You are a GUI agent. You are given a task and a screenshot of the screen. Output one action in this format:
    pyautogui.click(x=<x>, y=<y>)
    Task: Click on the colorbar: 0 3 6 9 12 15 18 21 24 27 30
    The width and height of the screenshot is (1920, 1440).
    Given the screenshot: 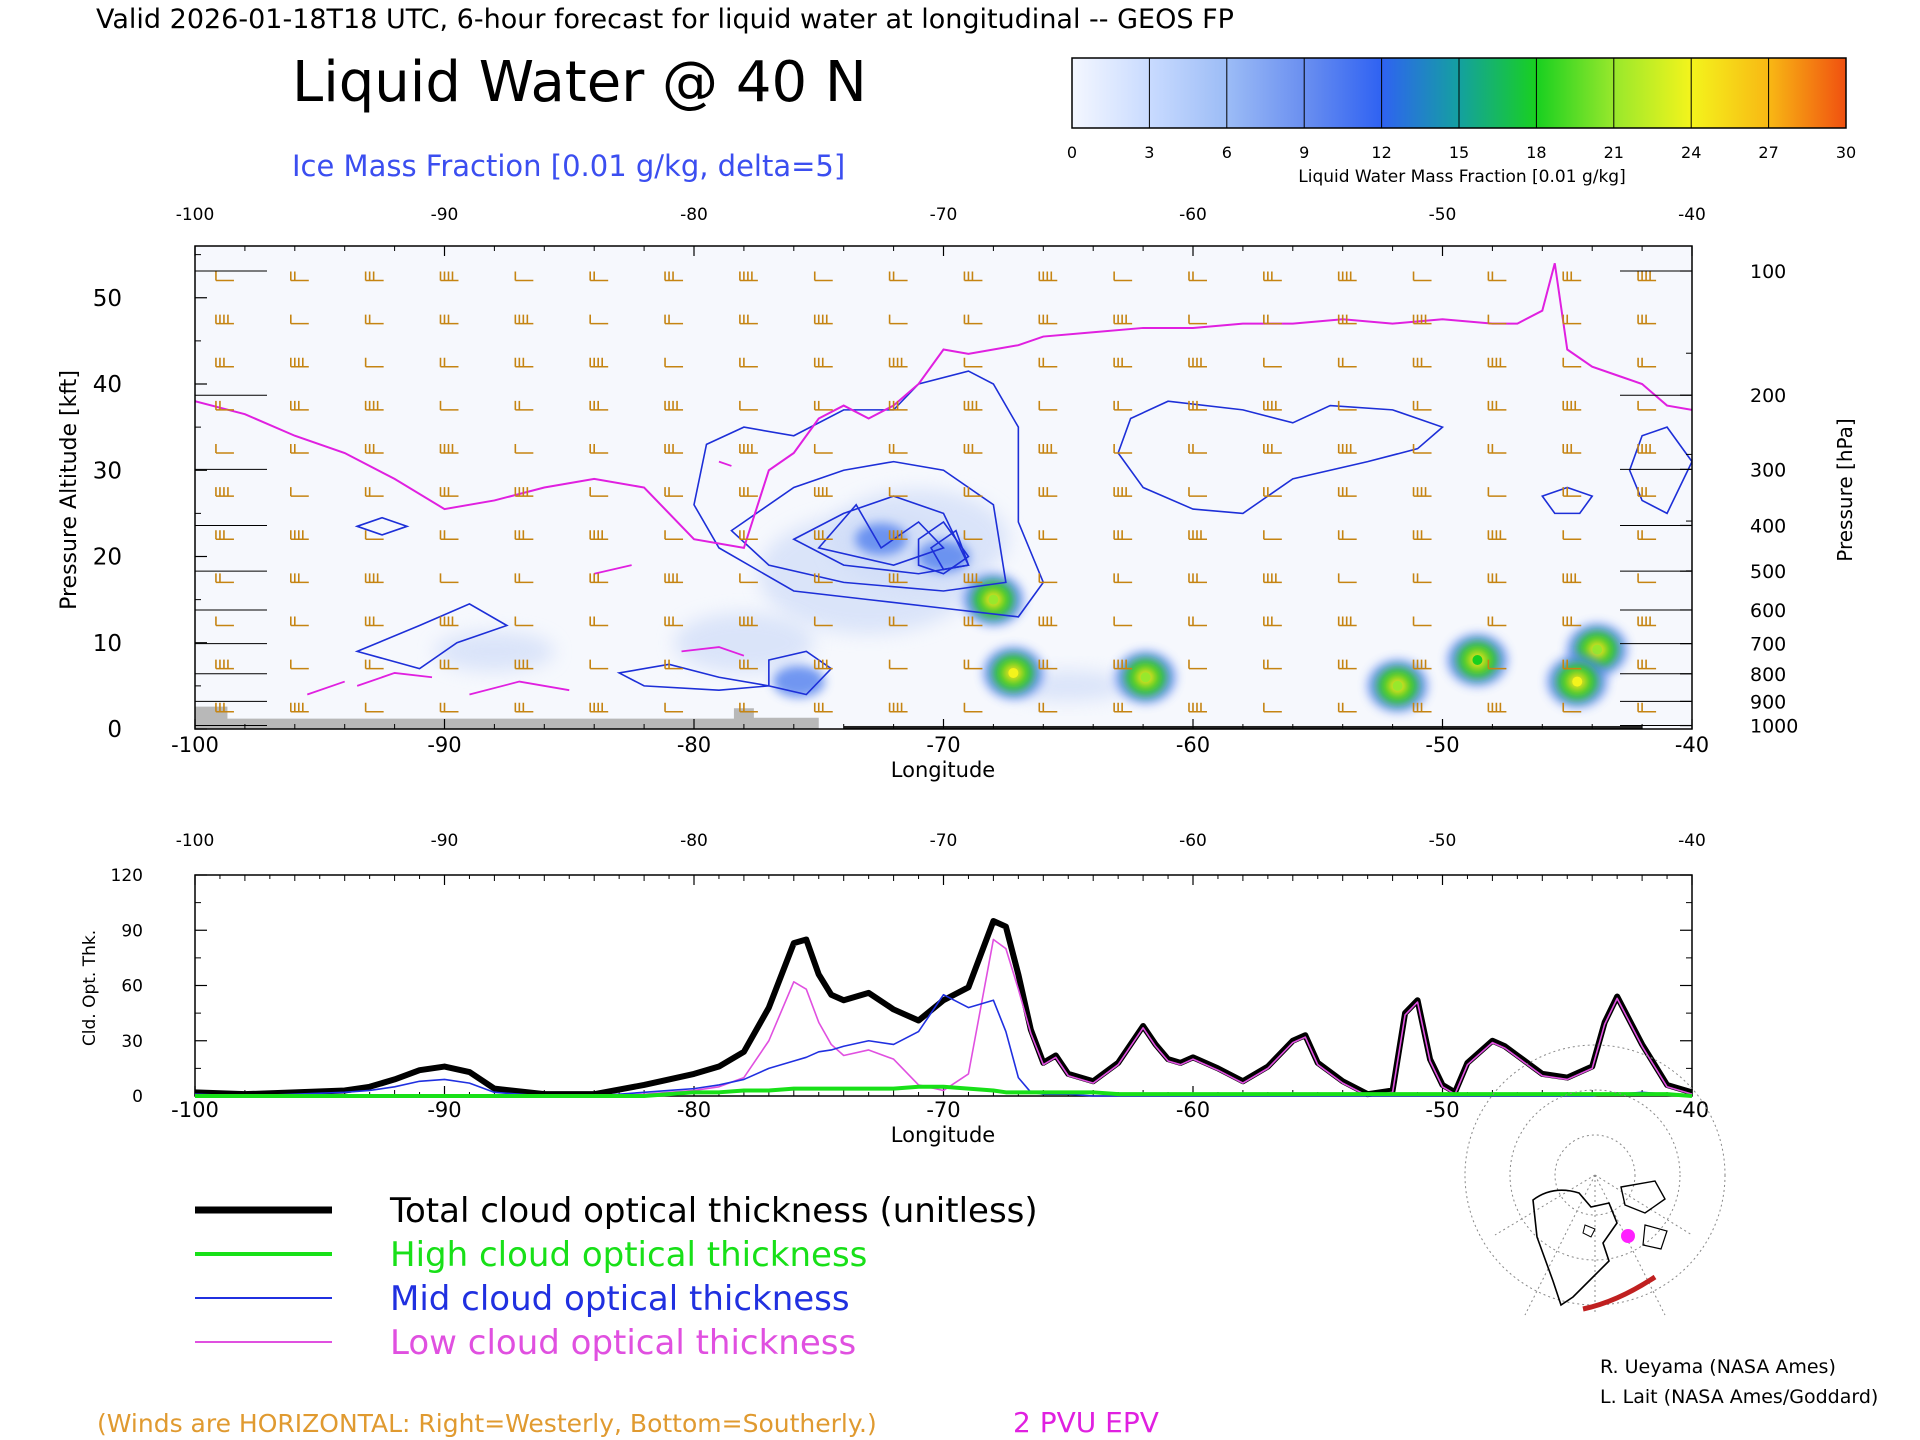 What is the action you would take?
    pyautogui.click(x=1461, y=109)
    